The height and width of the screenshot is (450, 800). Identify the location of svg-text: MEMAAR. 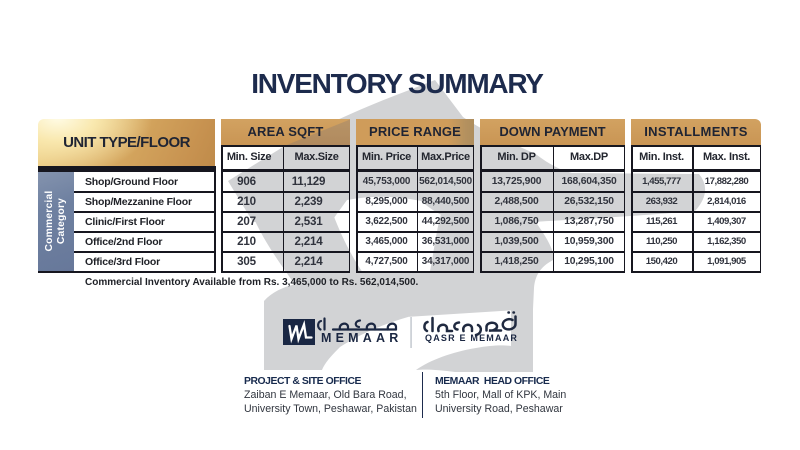
(361, 338).